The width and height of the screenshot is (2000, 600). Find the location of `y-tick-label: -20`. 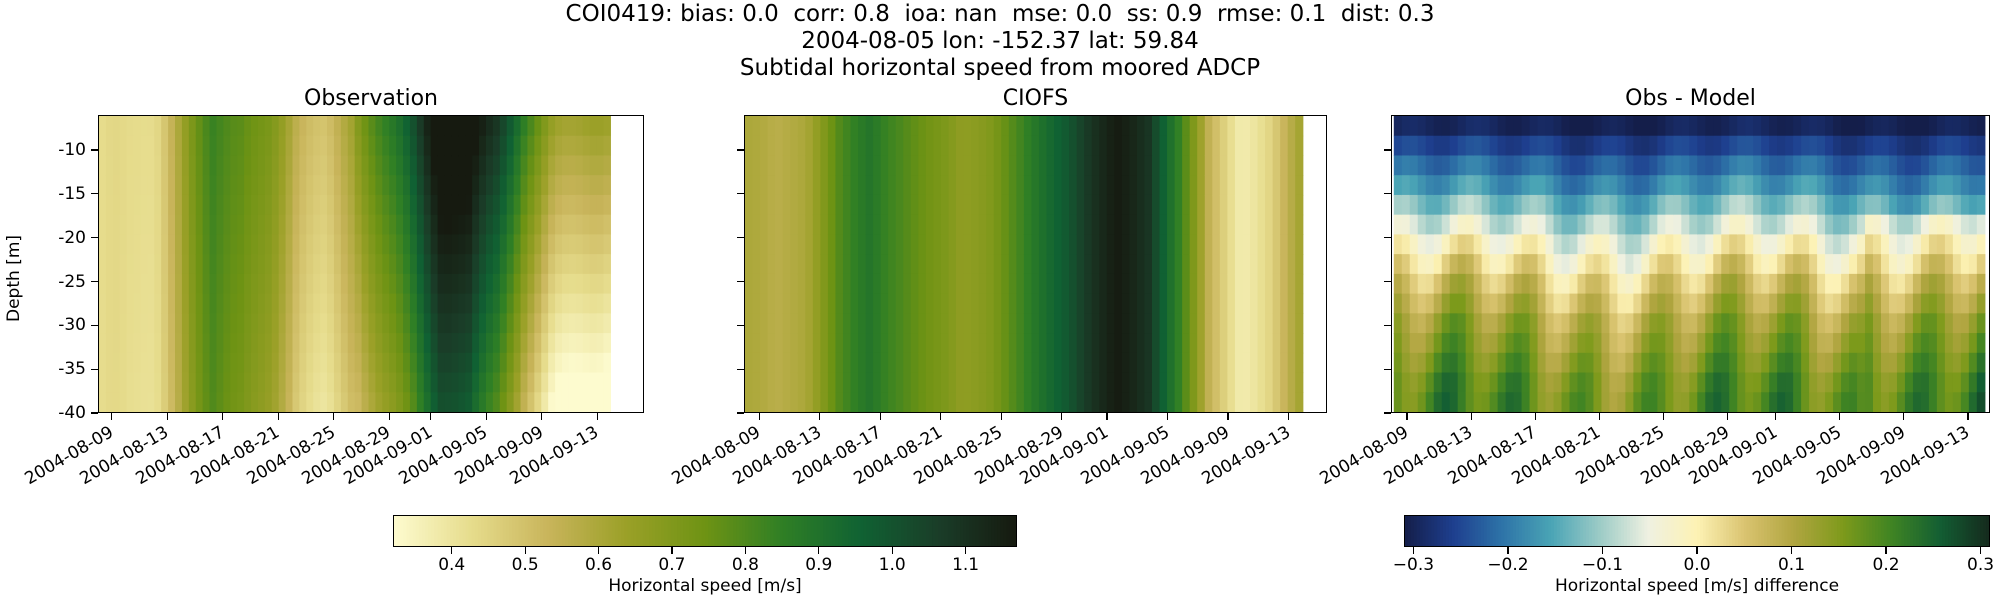

y-tick-label: -20 is located at coordinates (72, 237).